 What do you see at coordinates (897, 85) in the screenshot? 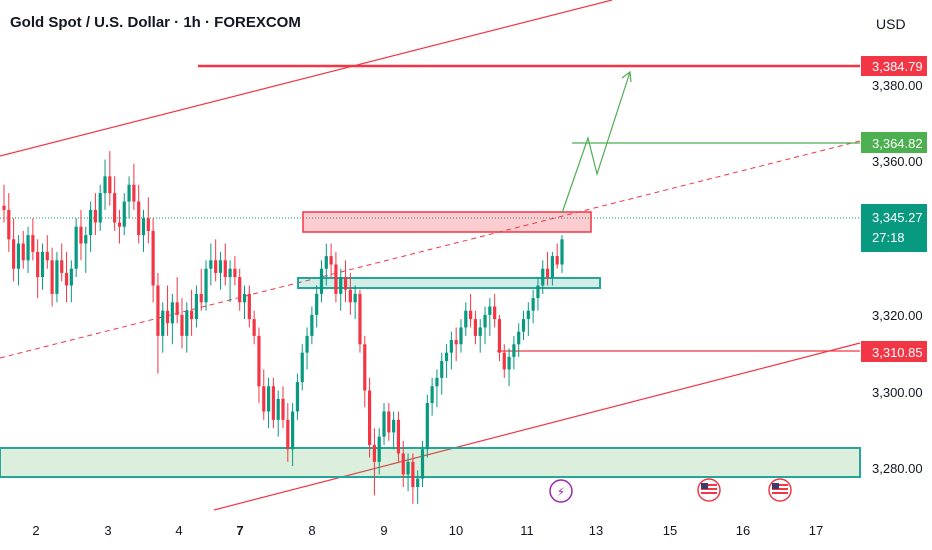
I see `y-tick: 3,380.00` at bounding box center [897, 85].